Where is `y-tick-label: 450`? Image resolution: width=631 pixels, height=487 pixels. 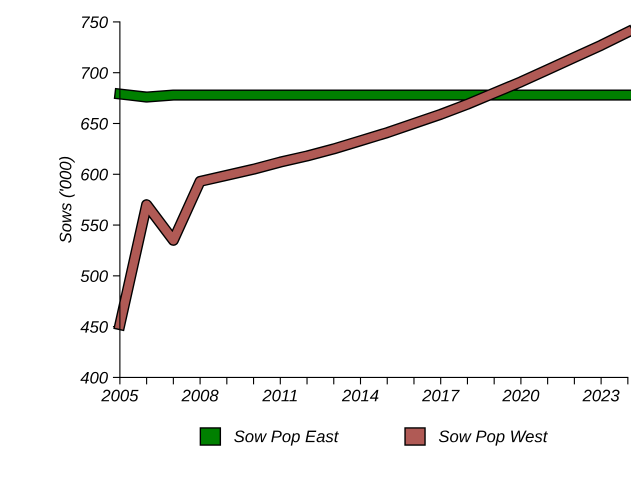 y-tick-label: 450 is located at coordinates (94, 327).